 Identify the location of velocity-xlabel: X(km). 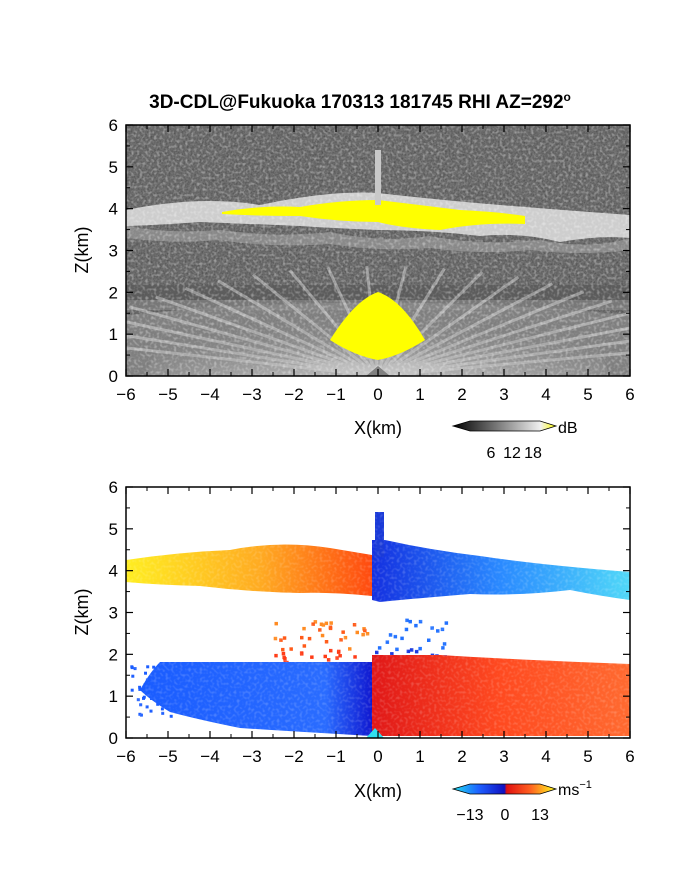
(378, 791).